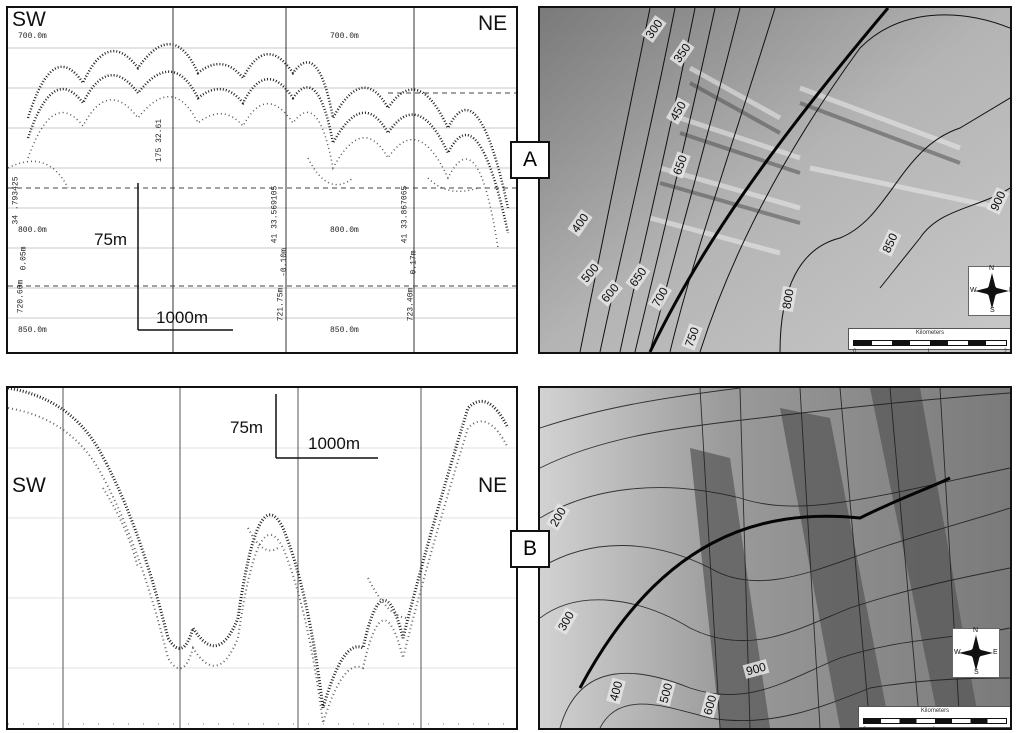 The height and width of the screenshot is (733, 1016). Describe the element at coordinates (928, 351) in the screenshot. I see `map-a-scalebar-tick: 1` at that location.